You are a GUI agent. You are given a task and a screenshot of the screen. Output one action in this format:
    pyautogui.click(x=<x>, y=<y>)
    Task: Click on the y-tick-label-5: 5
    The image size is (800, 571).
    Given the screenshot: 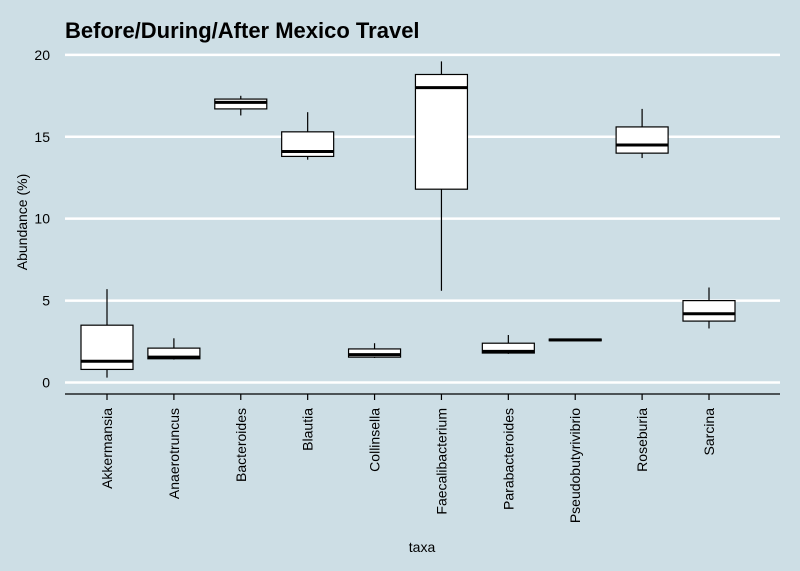 What is the action you would take?
    pyautogui.click(x=46, y=301)
    